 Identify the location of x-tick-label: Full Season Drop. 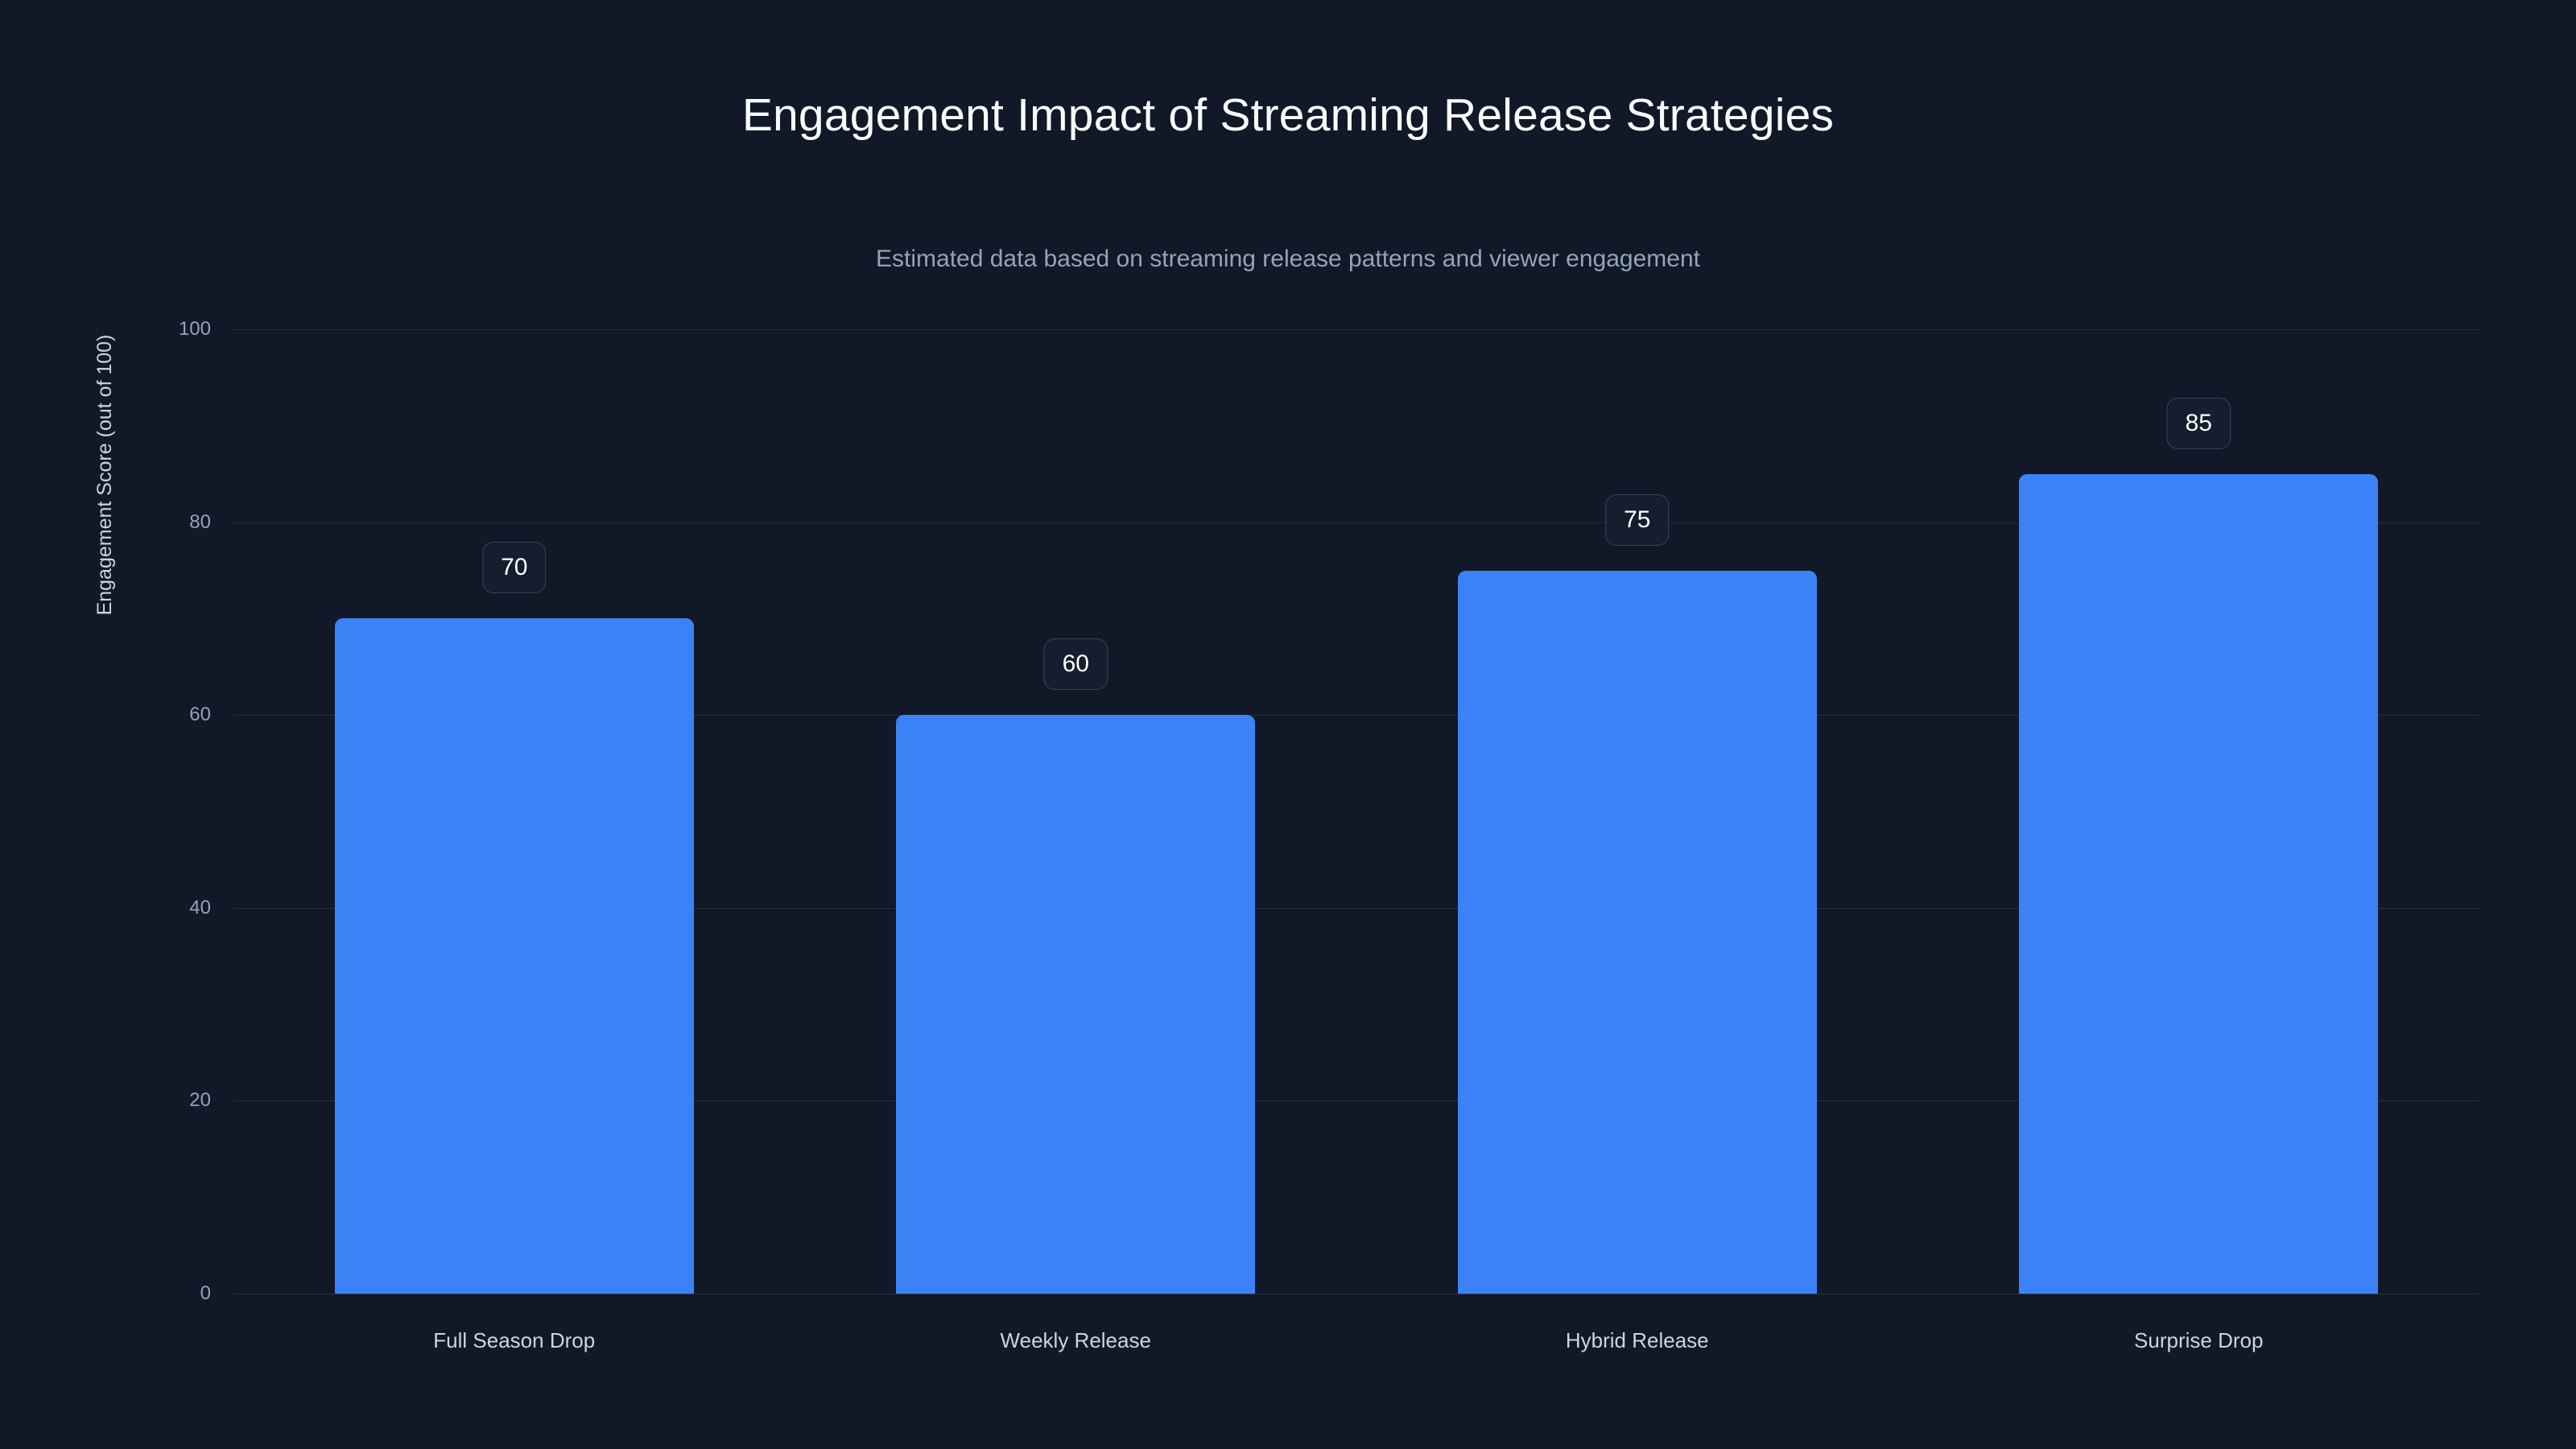
(514, 1340).